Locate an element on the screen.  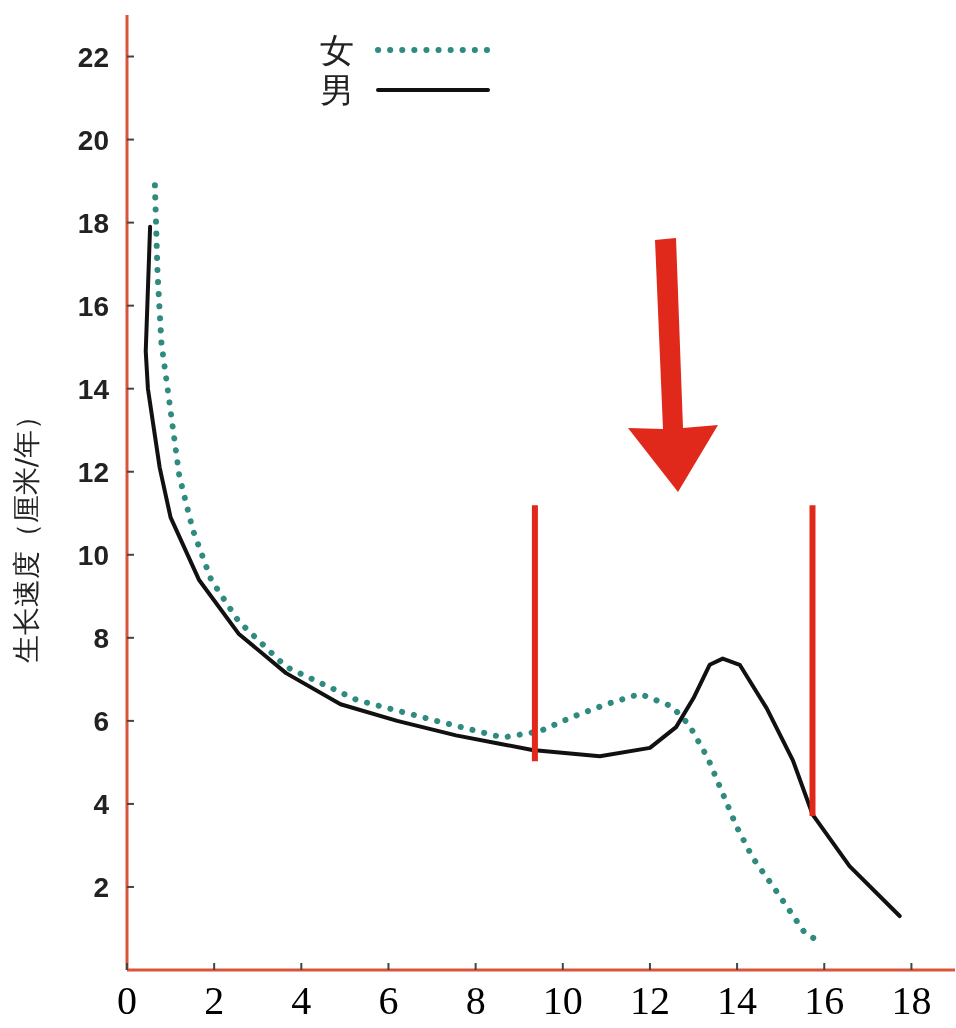
x-tick-label: 6 is located at coordinates (388, 1000).